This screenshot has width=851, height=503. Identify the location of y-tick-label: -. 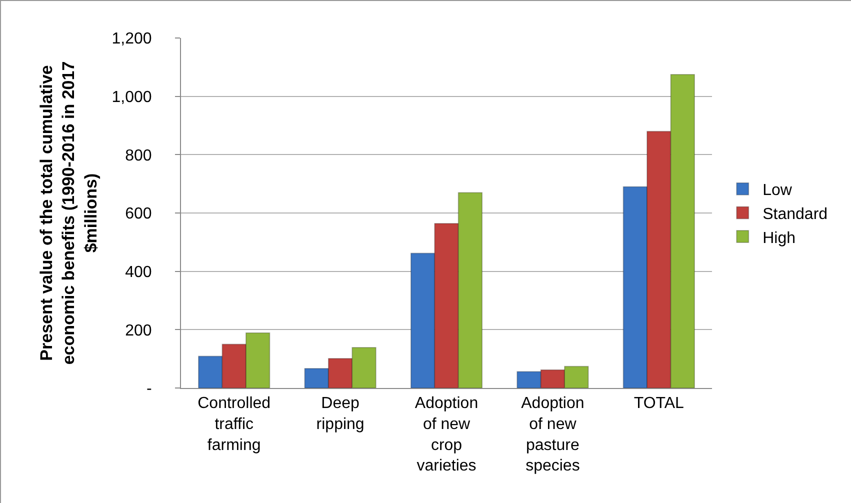
(149, 389).